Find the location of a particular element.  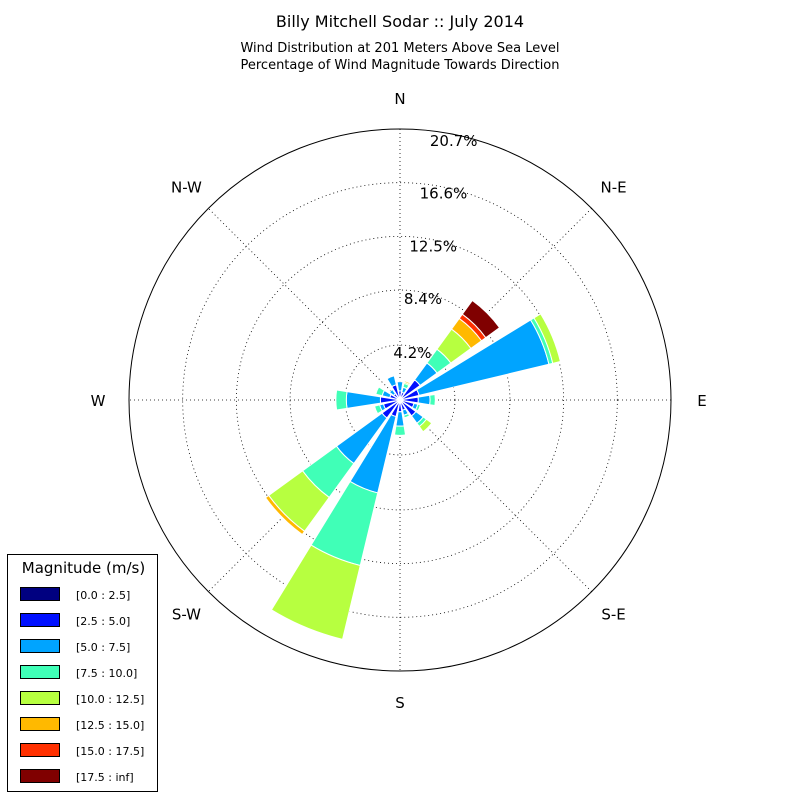

direction-label: S is located at coordinates (400, 703).